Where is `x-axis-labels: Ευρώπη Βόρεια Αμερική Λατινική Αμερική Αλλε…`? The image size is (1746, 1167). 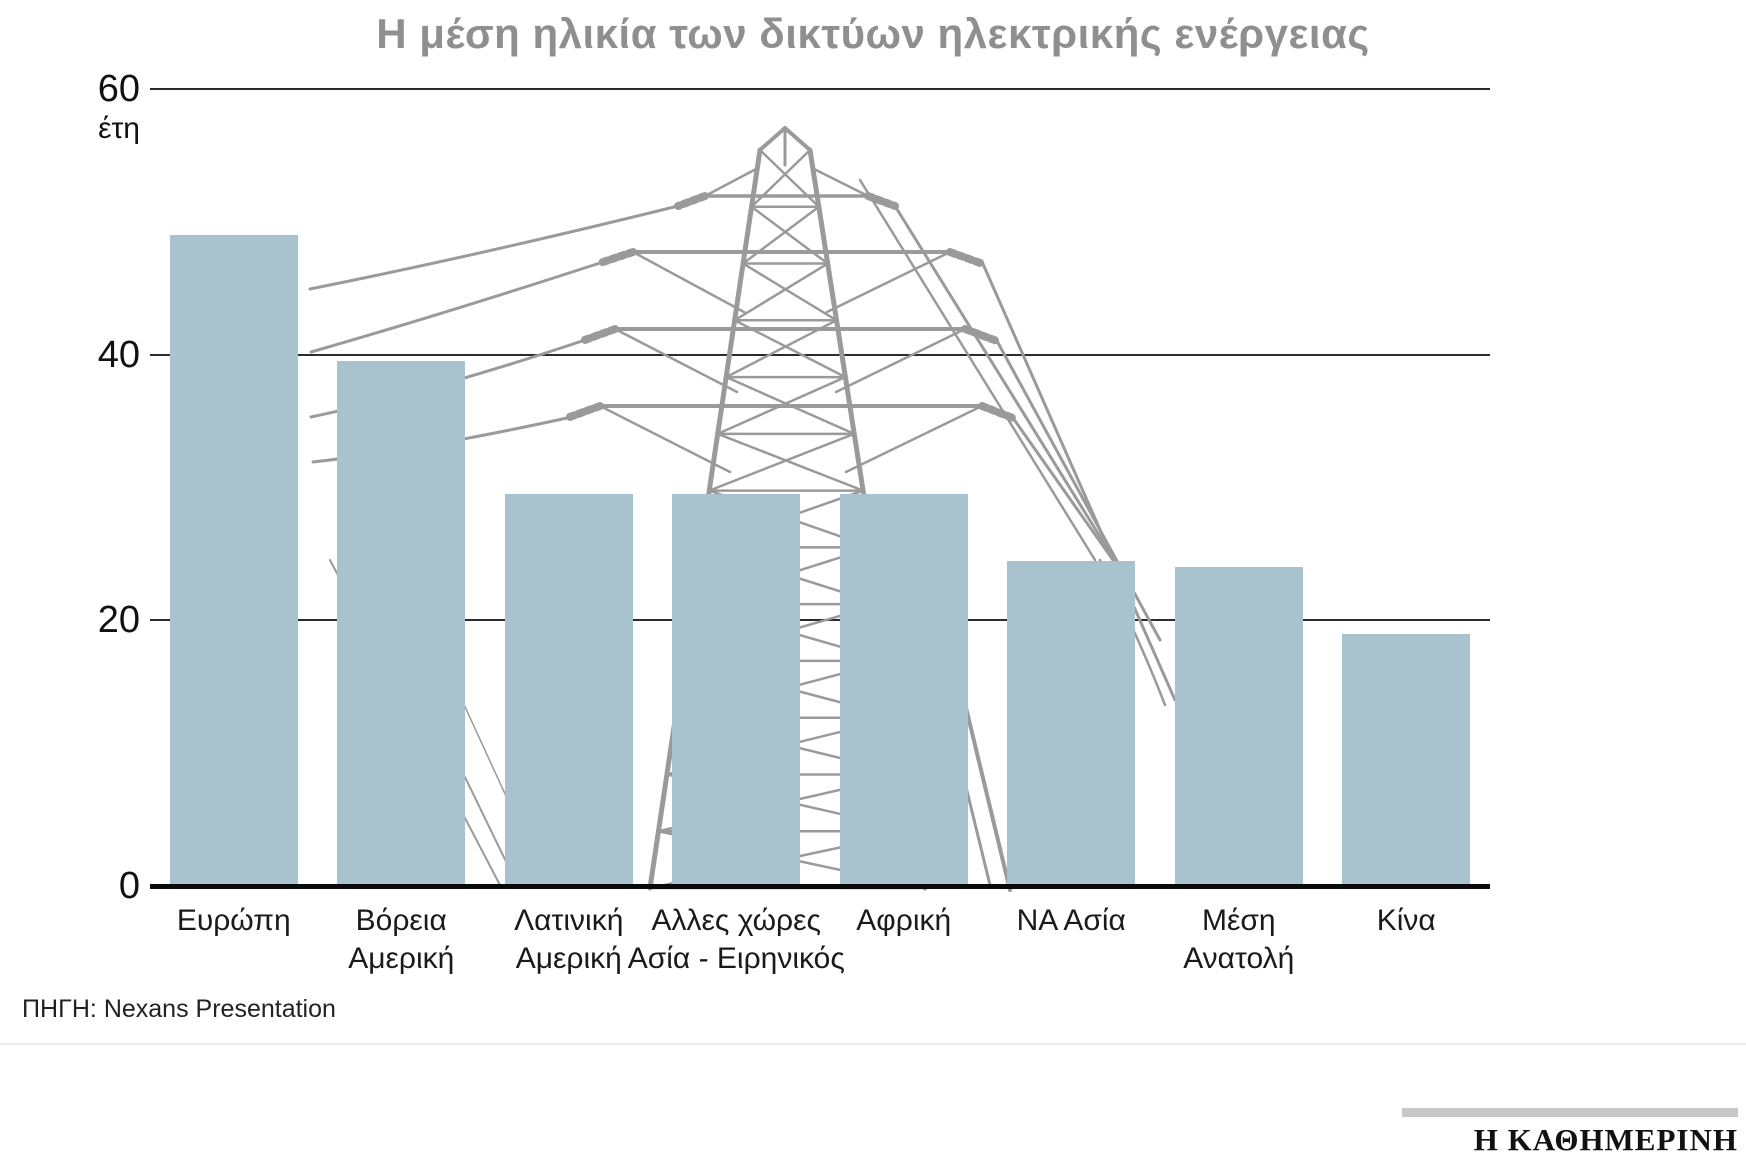
x-axis-labels: Ευρώπη Βόρεια Αμερική Λατινική Αμερική Αλλε… is located at coordinates (873, 957).